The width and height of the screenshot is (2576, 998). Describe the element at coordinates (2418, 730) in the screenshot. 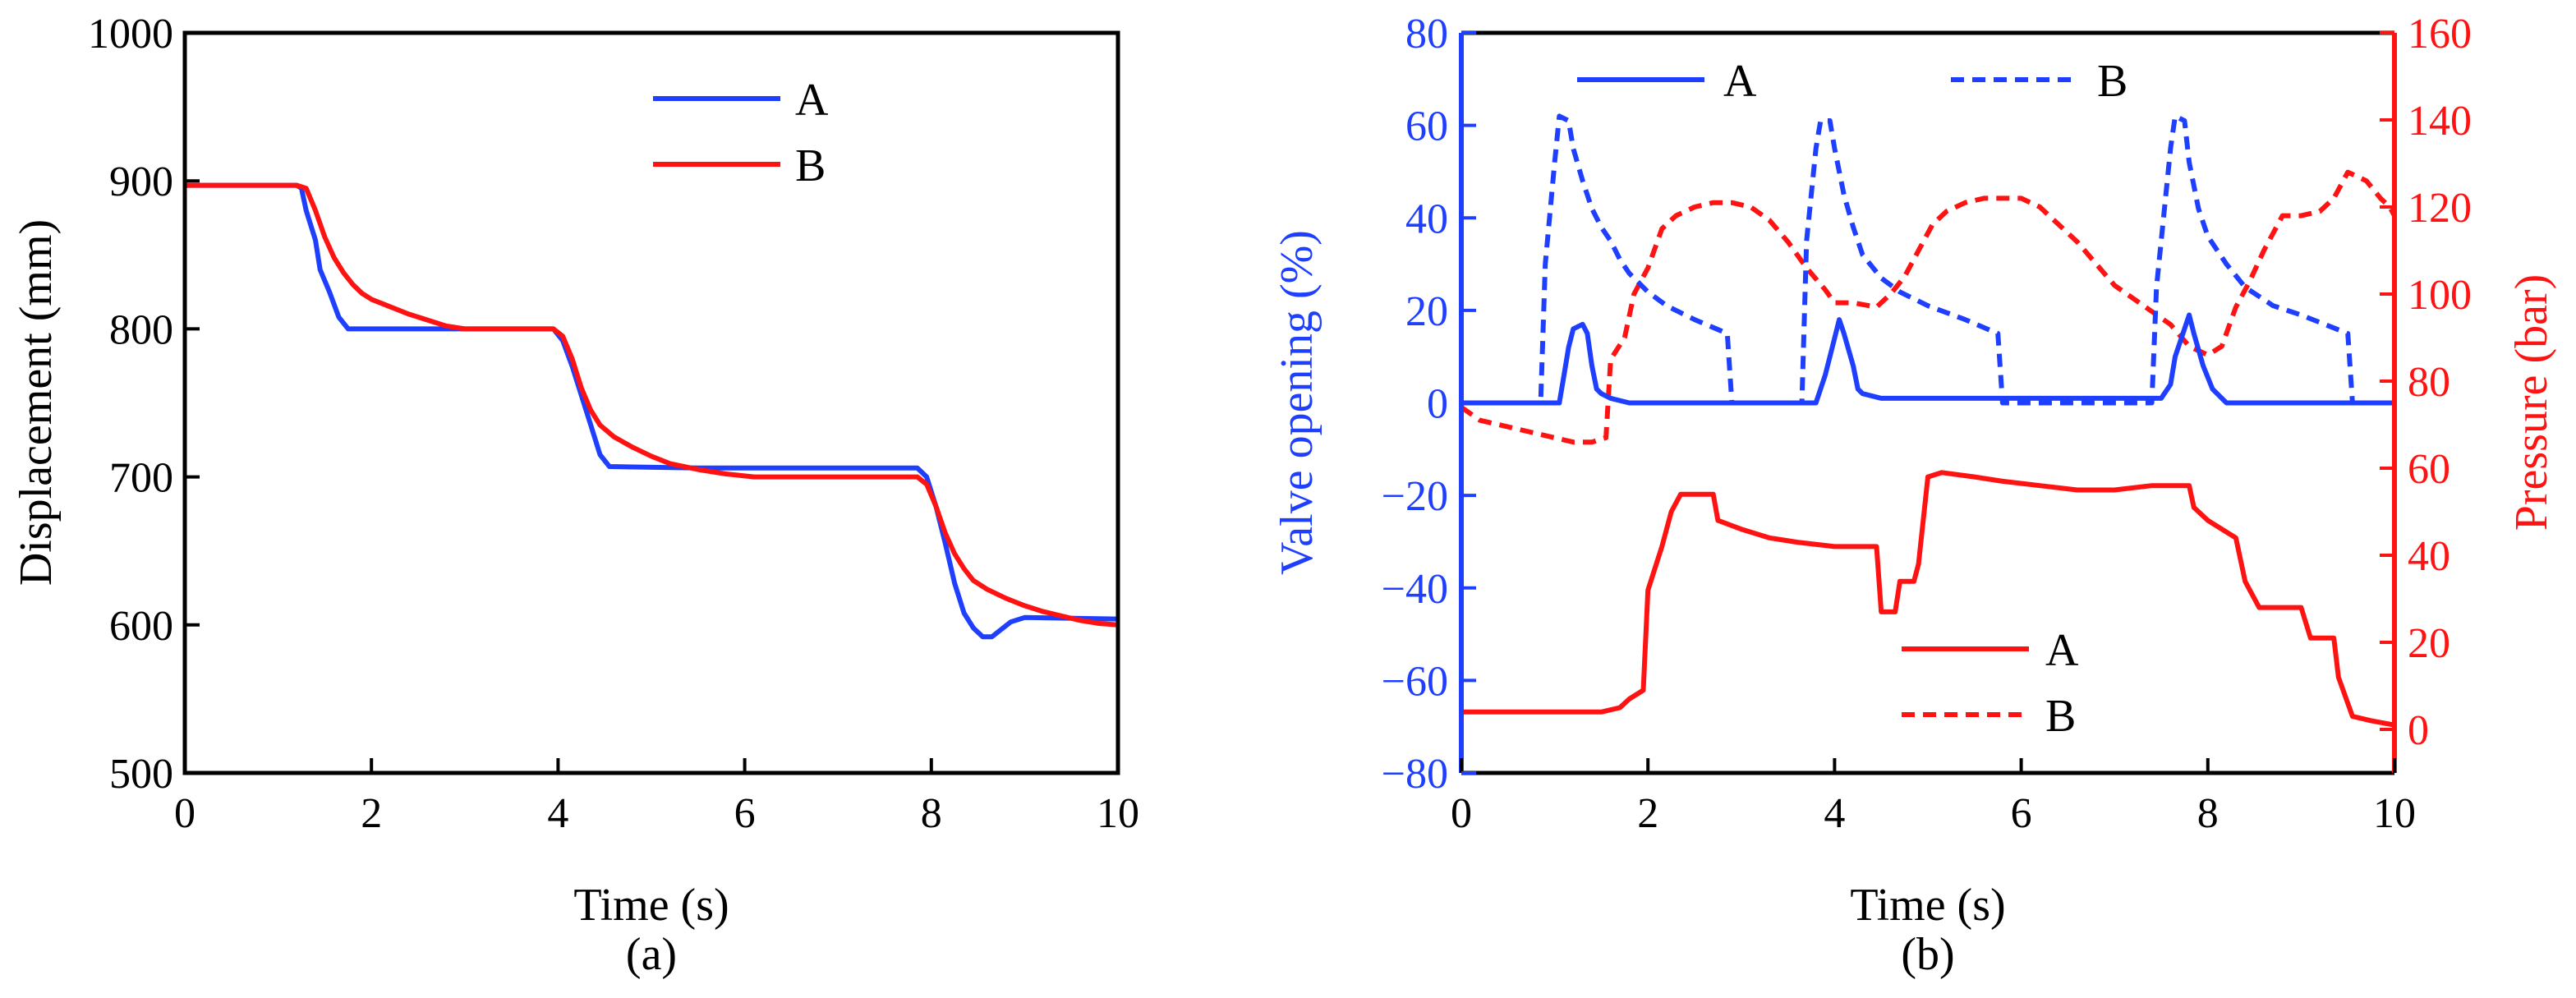

I see `panel-b-right-y-tick-label: 0` at that location.